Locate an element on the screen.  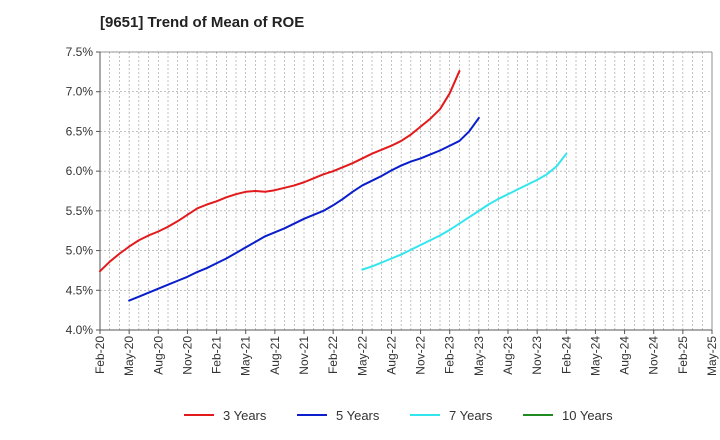
y-tick-label: 6.0% is located at coordinates (80, 171).